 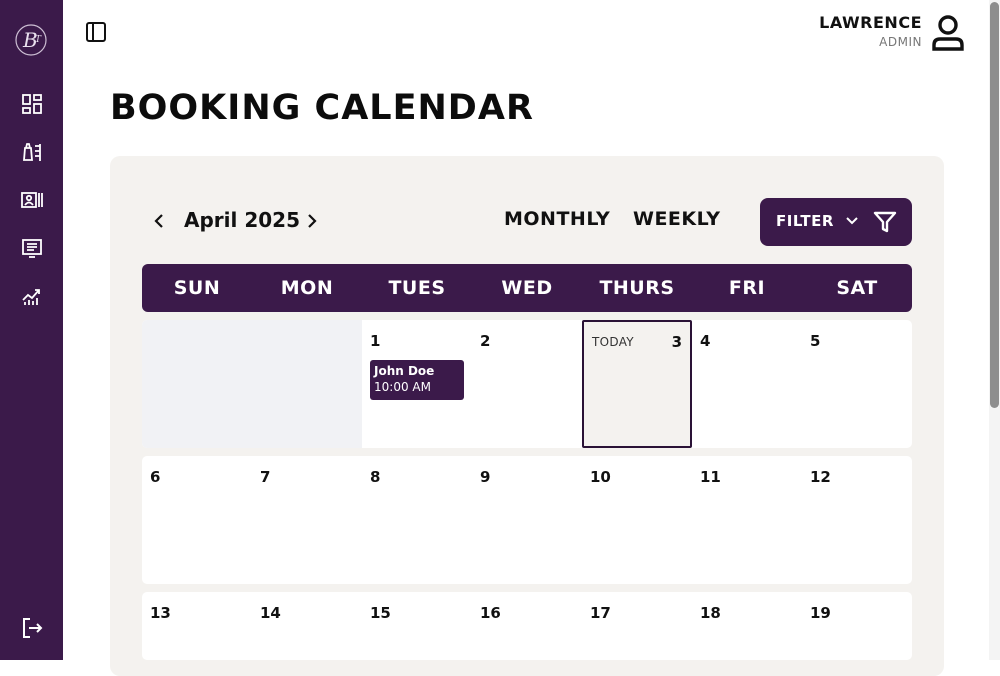 What do you see at coordinates (900, 42) in the screenshot?
I see `user-role: ADMIN` at bounding box center [900, 42].